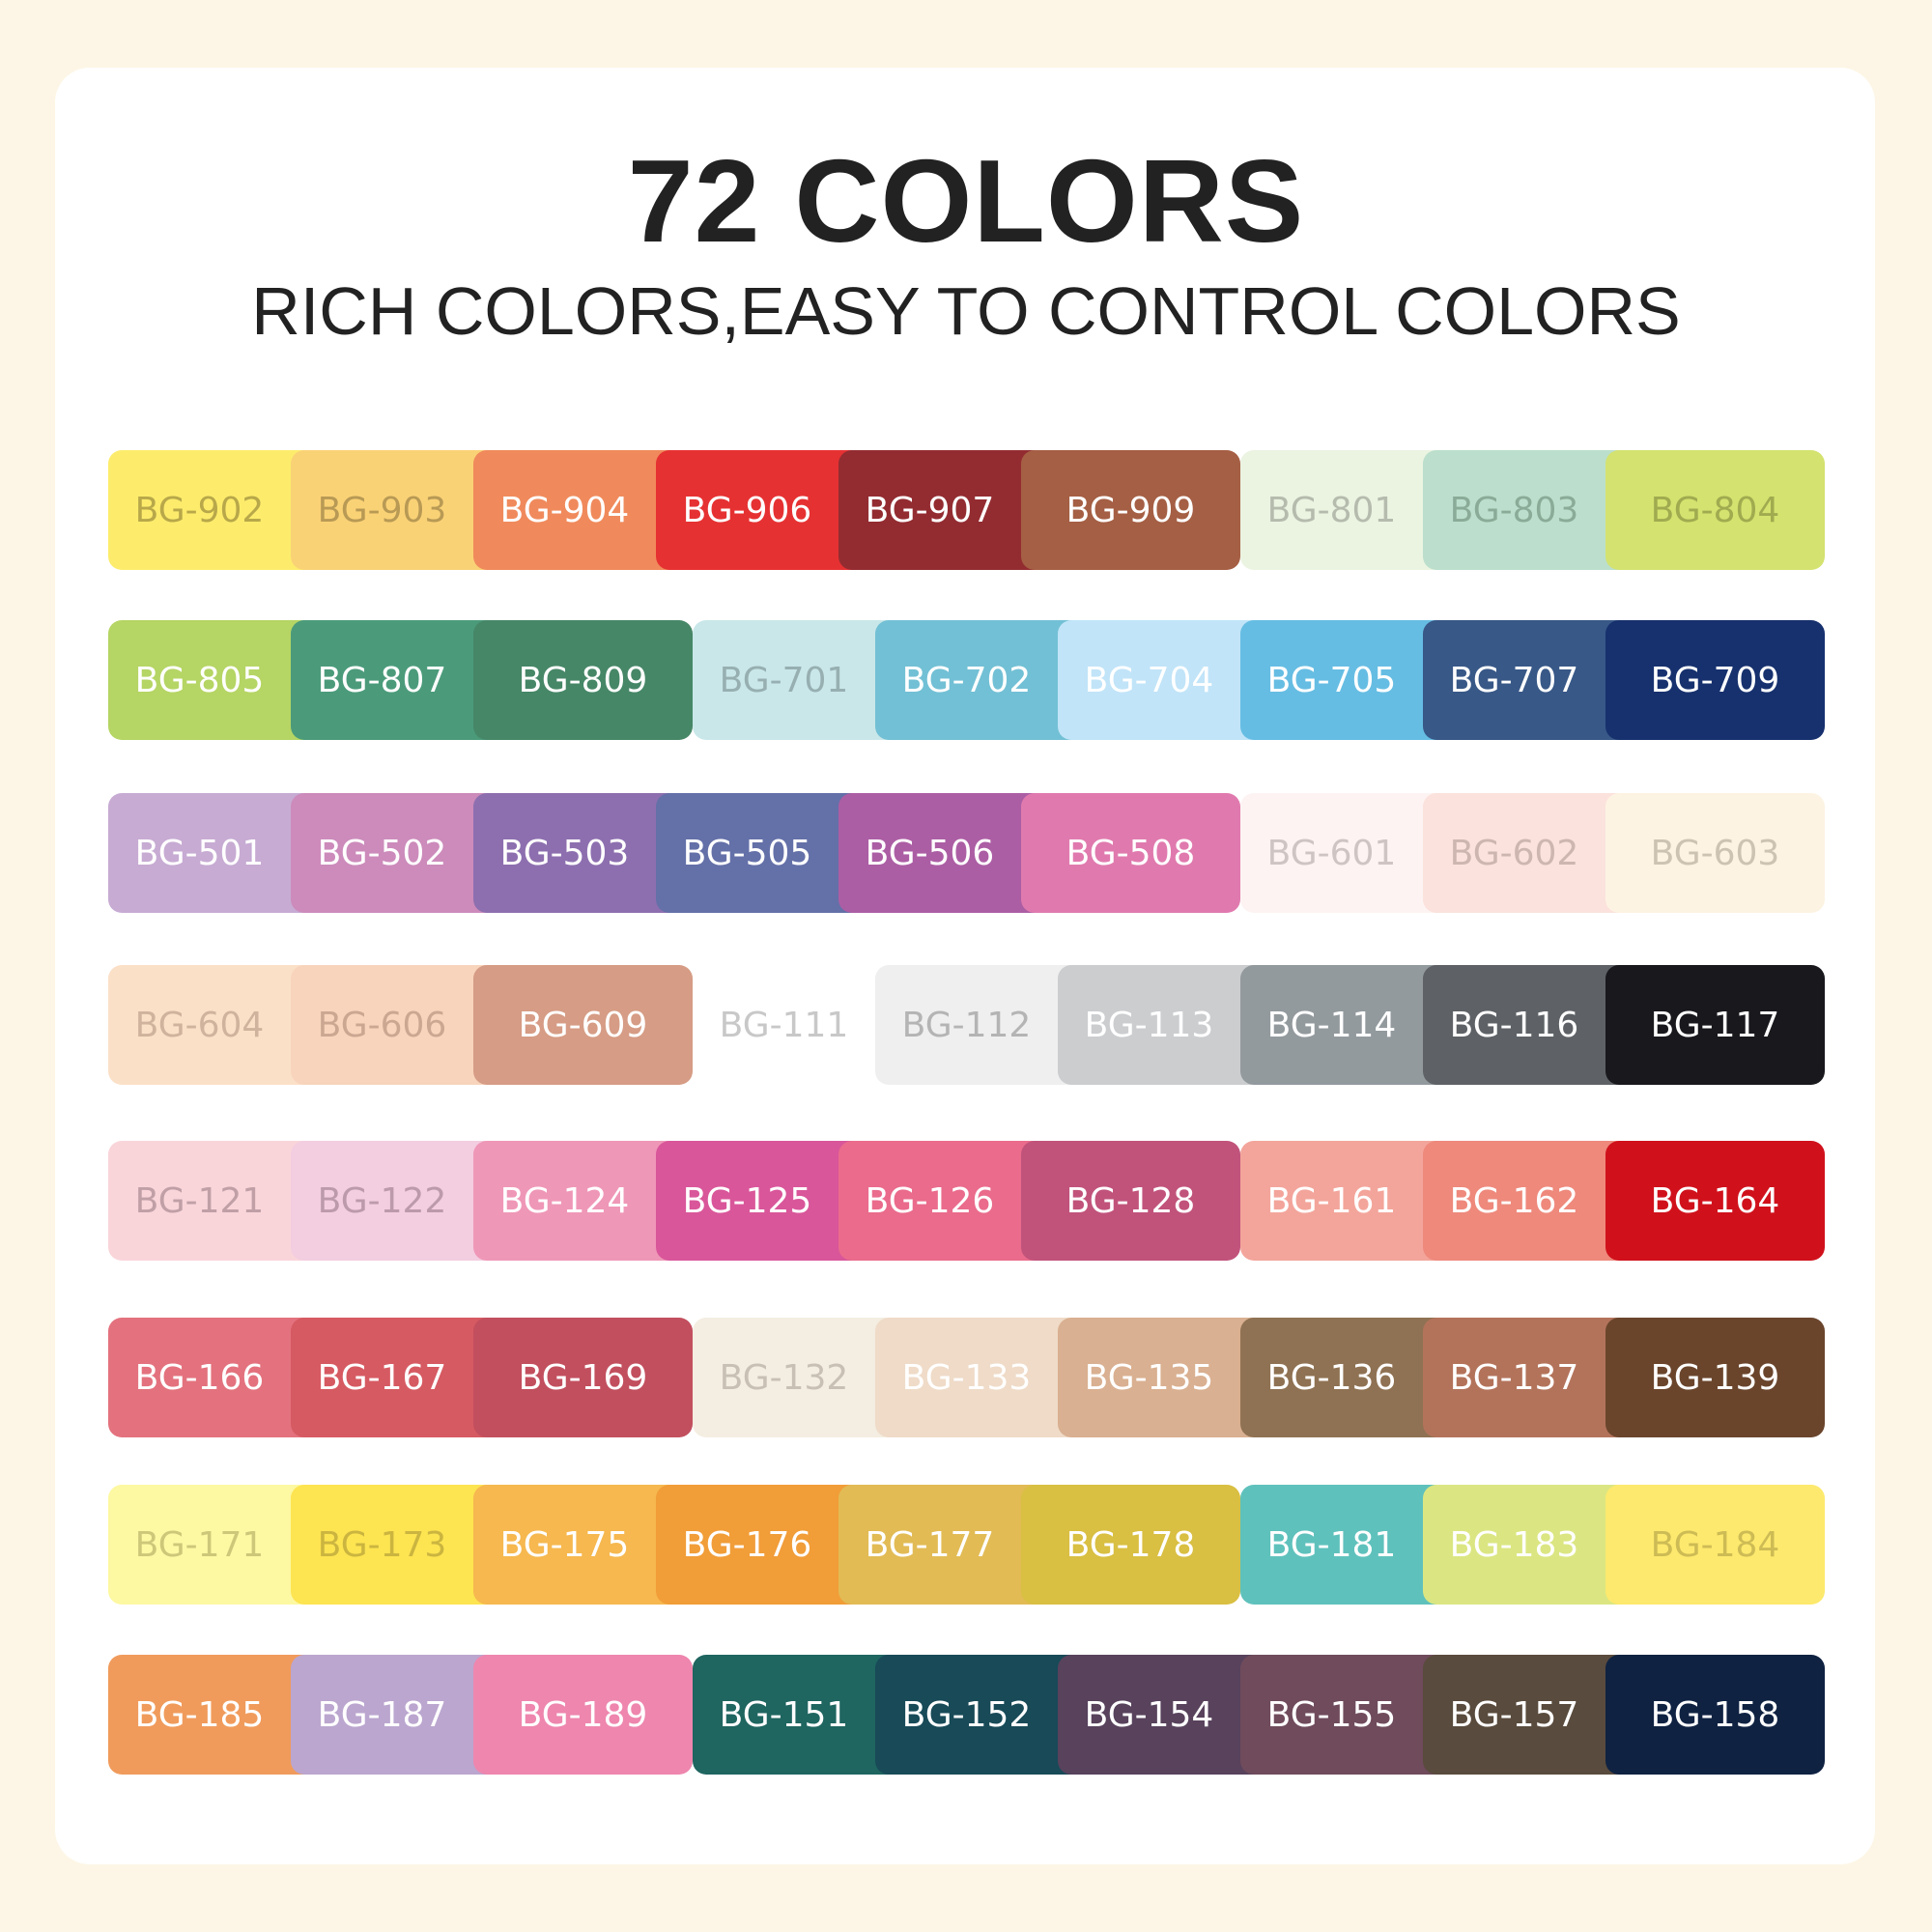  Describe the element at coordinates (1514, 680) in the screenshot. I see `swatch-label: BG-707` at that location.